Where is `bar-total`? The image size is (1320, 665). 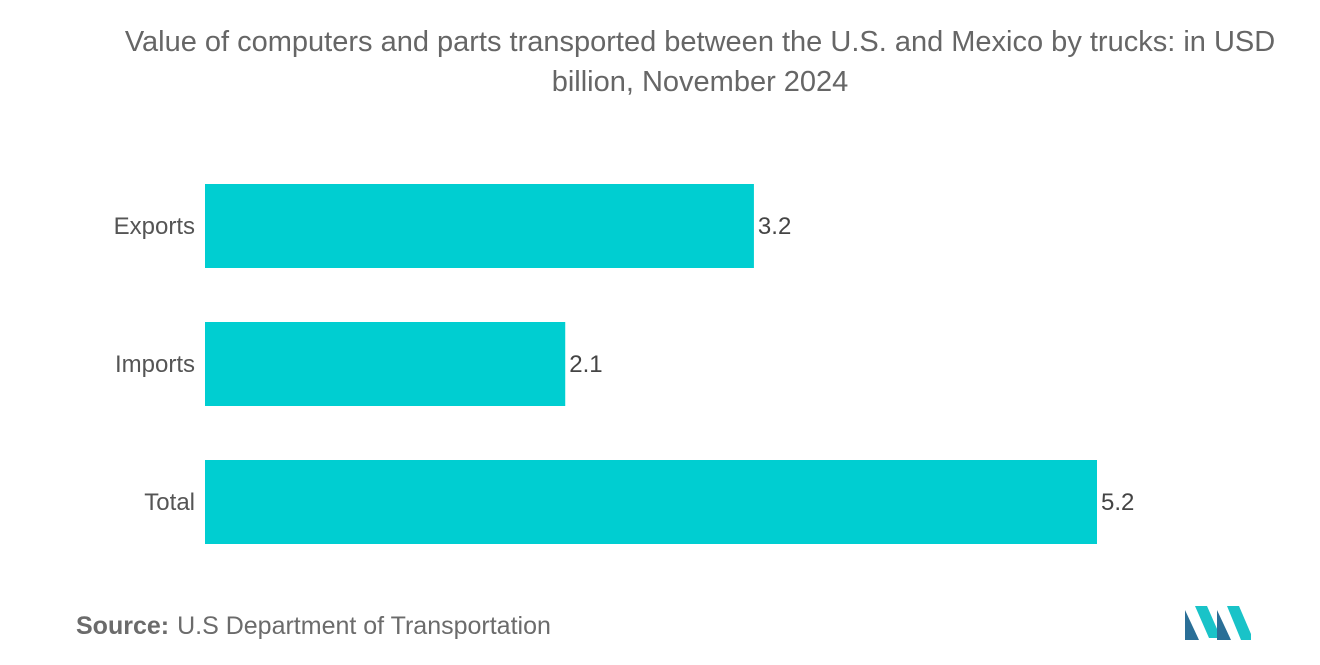
bar-total is located at coordinates (651, 502).